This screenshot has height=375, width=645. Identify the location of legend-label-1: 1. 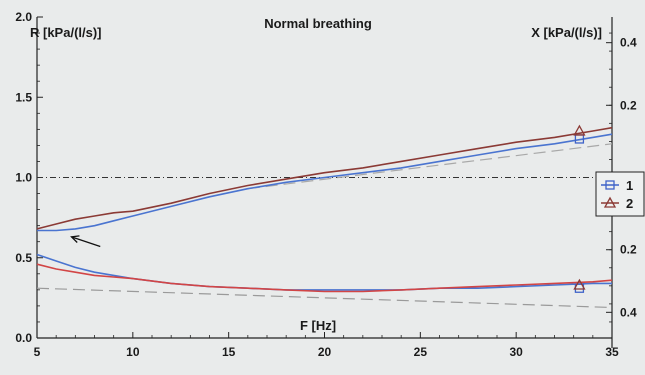
(629, 185).